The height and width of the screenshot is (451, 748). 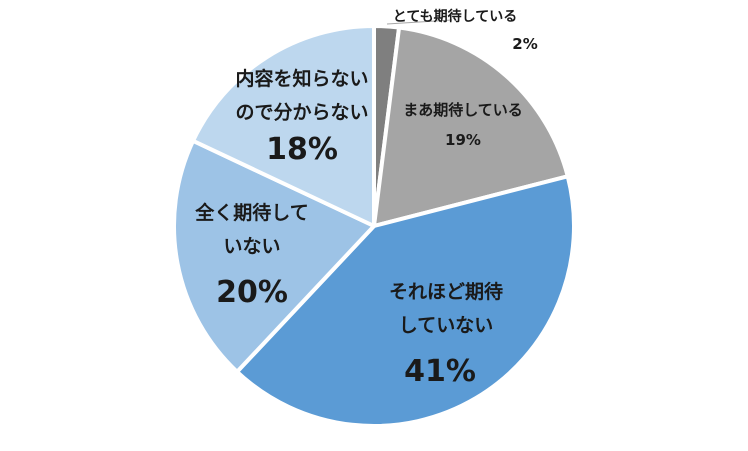 I want to click on slice-label: それほど期待していない, so click(x=446, y=308).